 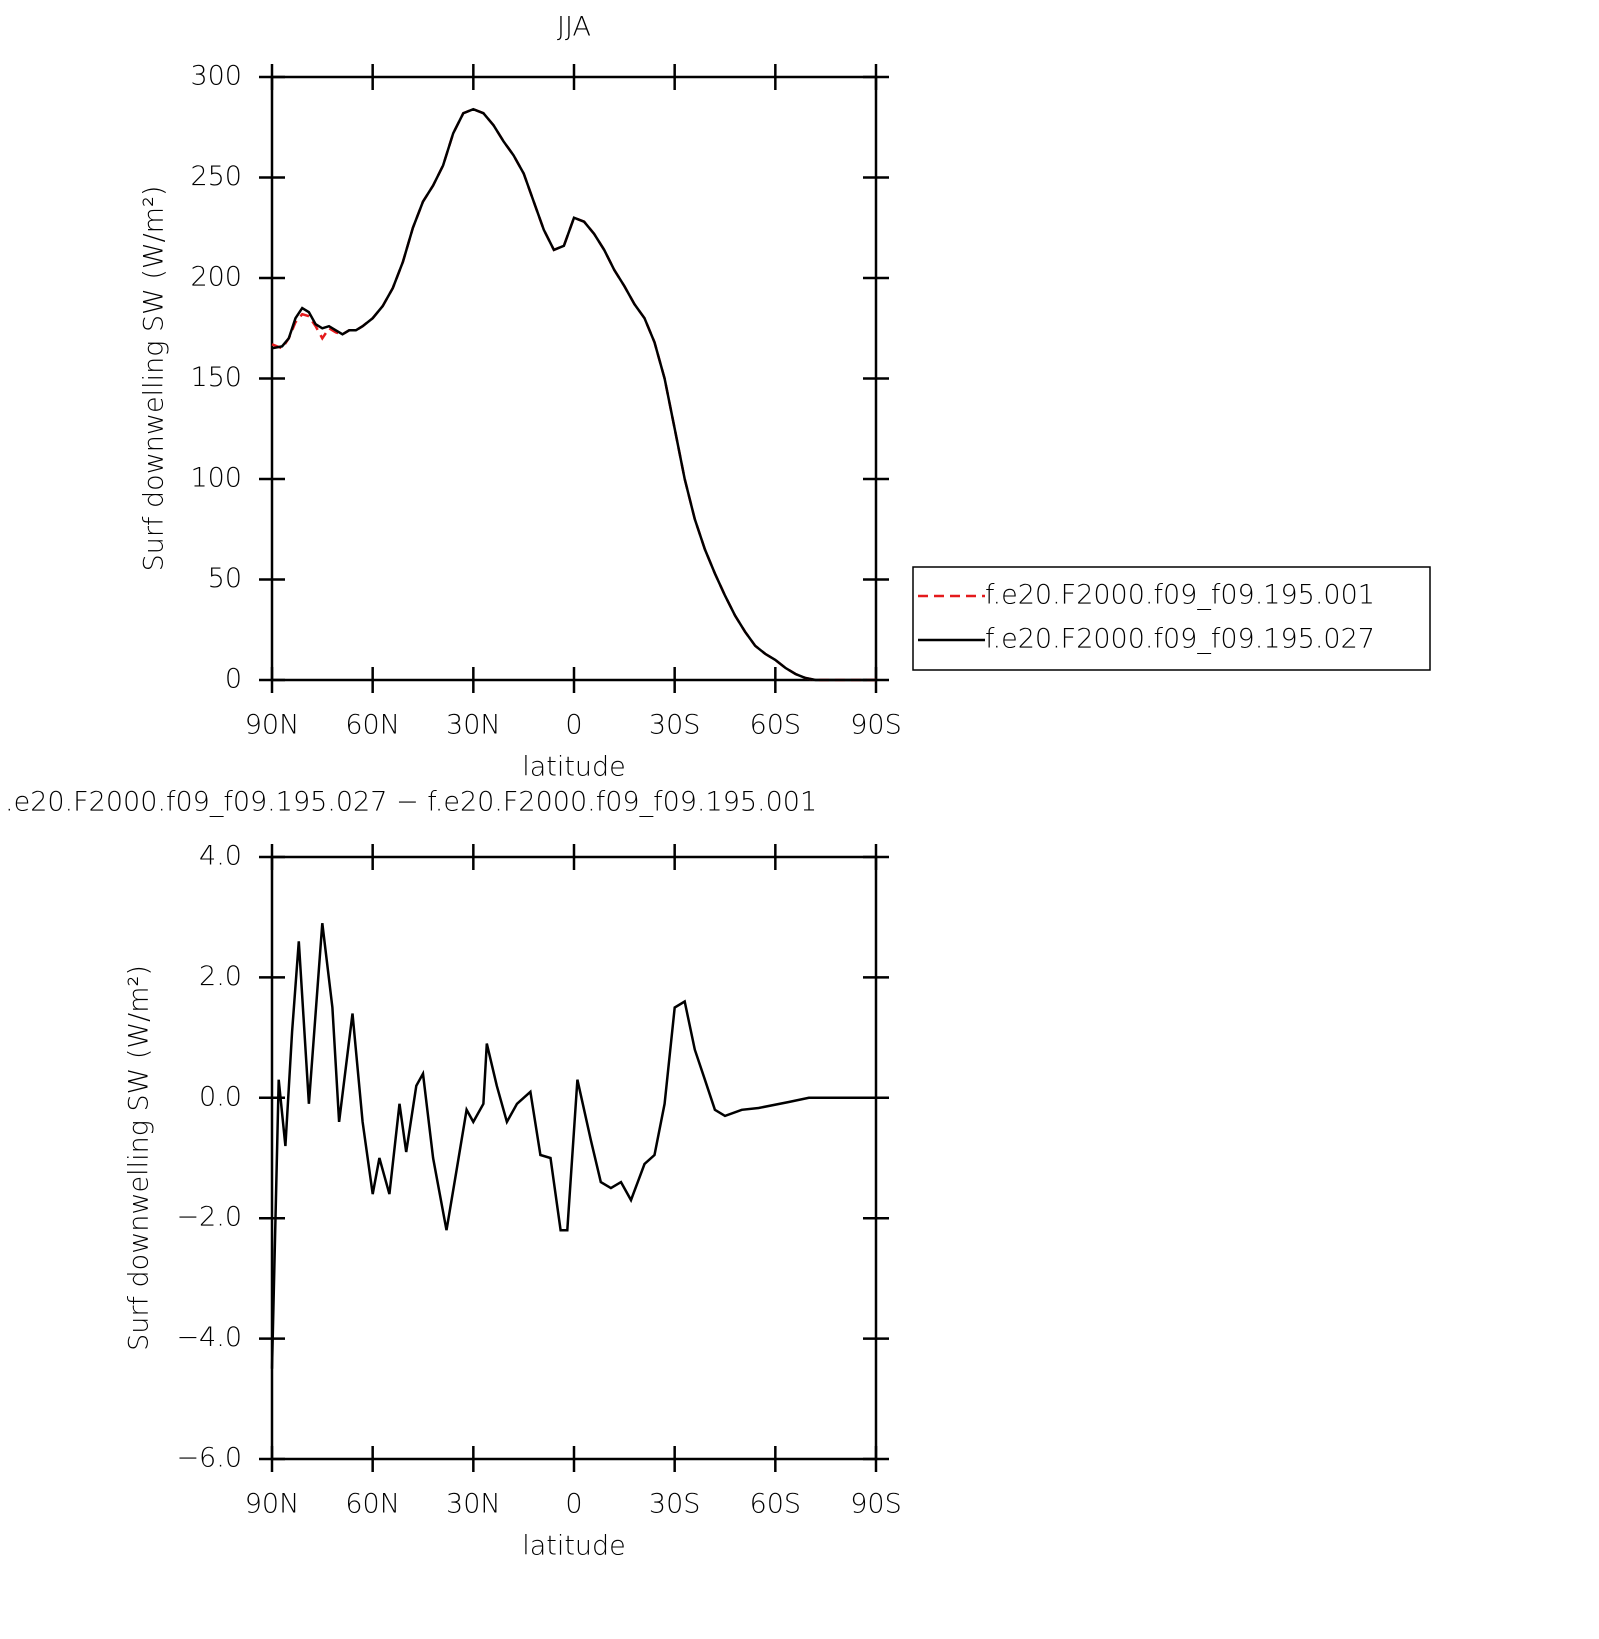 What do you see at coordinates (220, 1096) in the screenshot?
I see `y-tick-label: 0.0` at bounding box center [220, 1096].